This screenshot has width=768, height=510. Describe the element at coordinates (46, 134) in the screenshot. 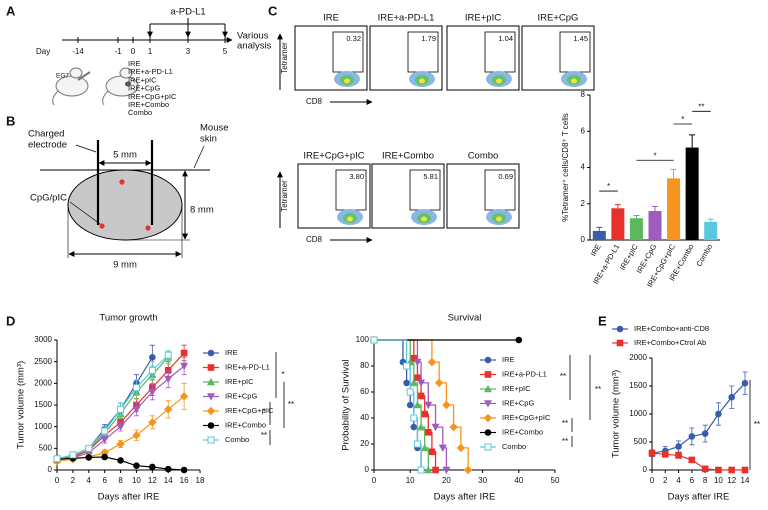

I see `electrode-label: Charged` at that location.